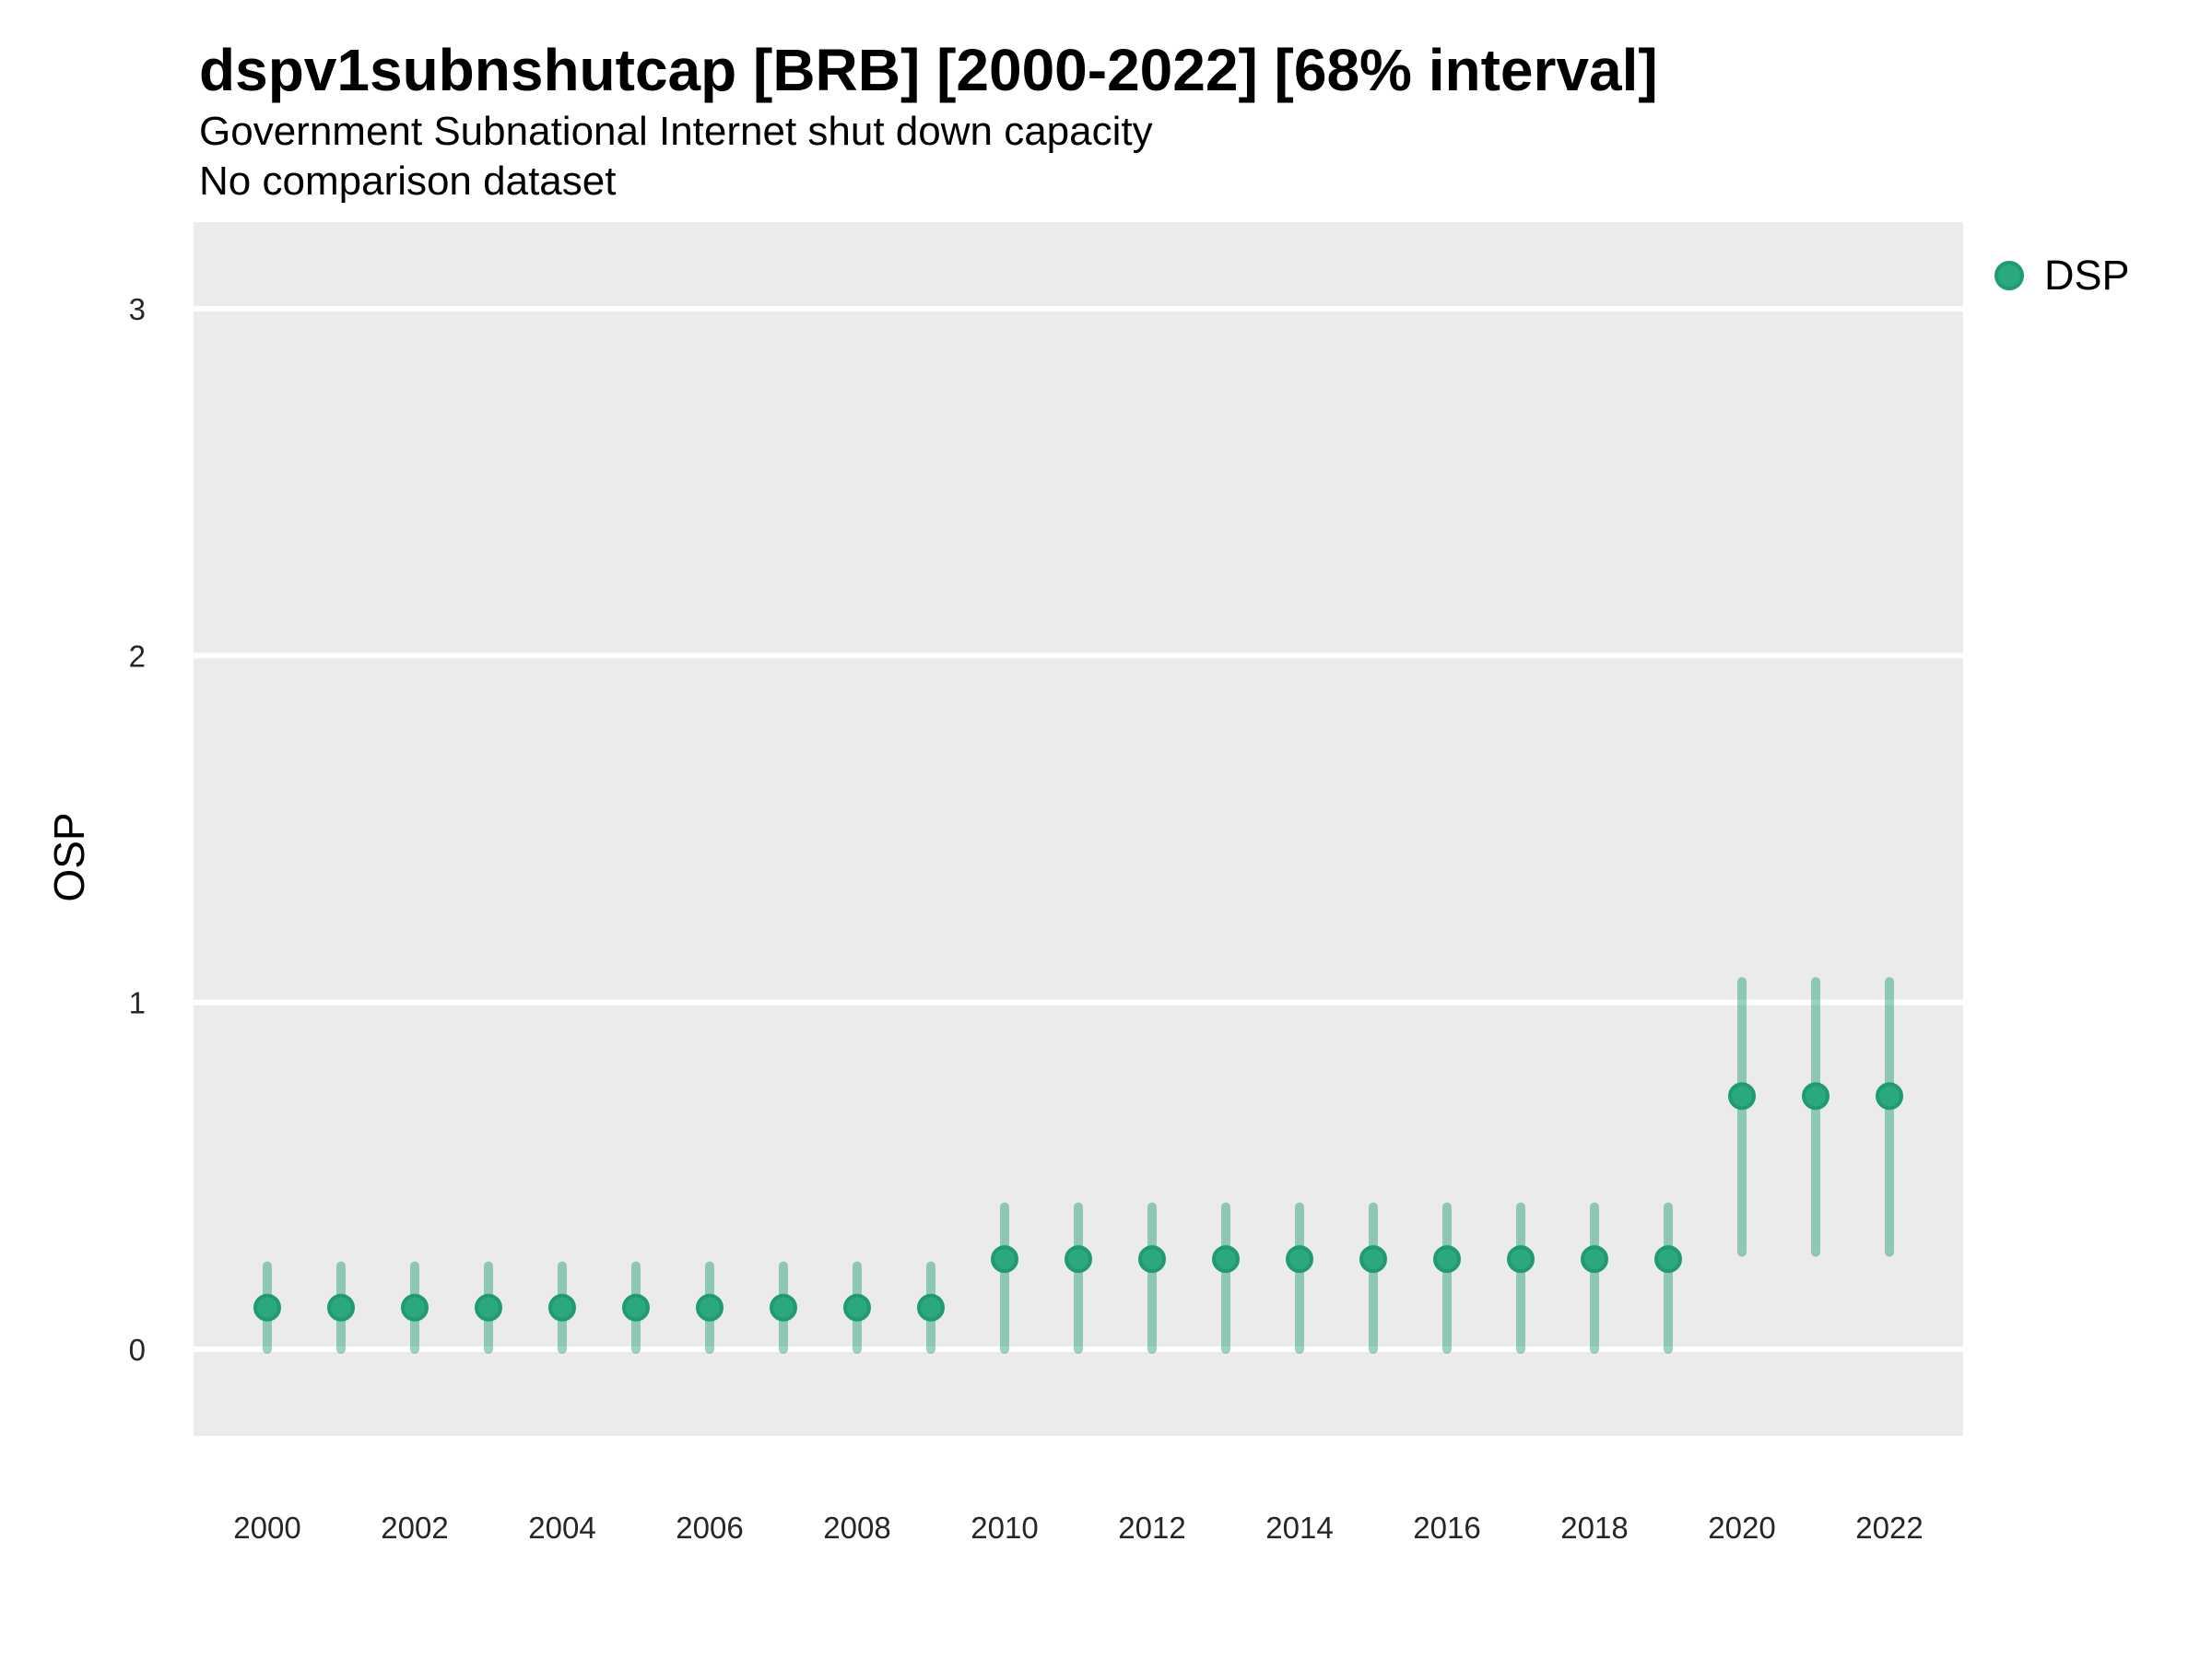 This screenshot has height=1659, width=2212. What do you see at coordinates (137, 309) in the screenshot?
I see `y-tick-label: 3` at bounding box center [137, 309].